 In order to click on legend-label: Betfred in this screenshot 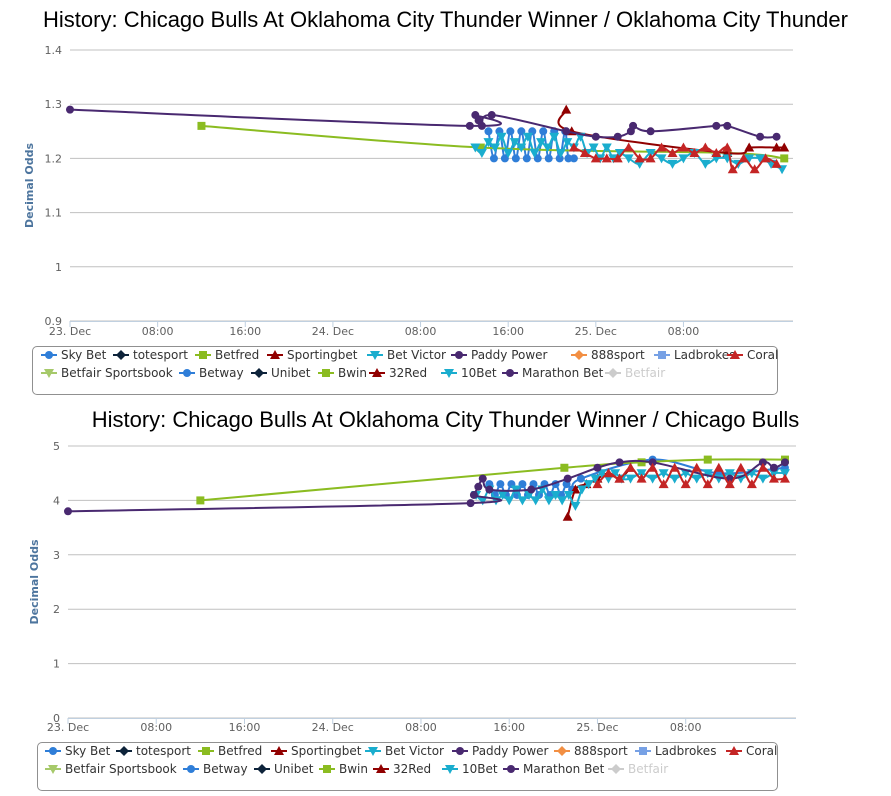, I will do `click(237, 355)`.